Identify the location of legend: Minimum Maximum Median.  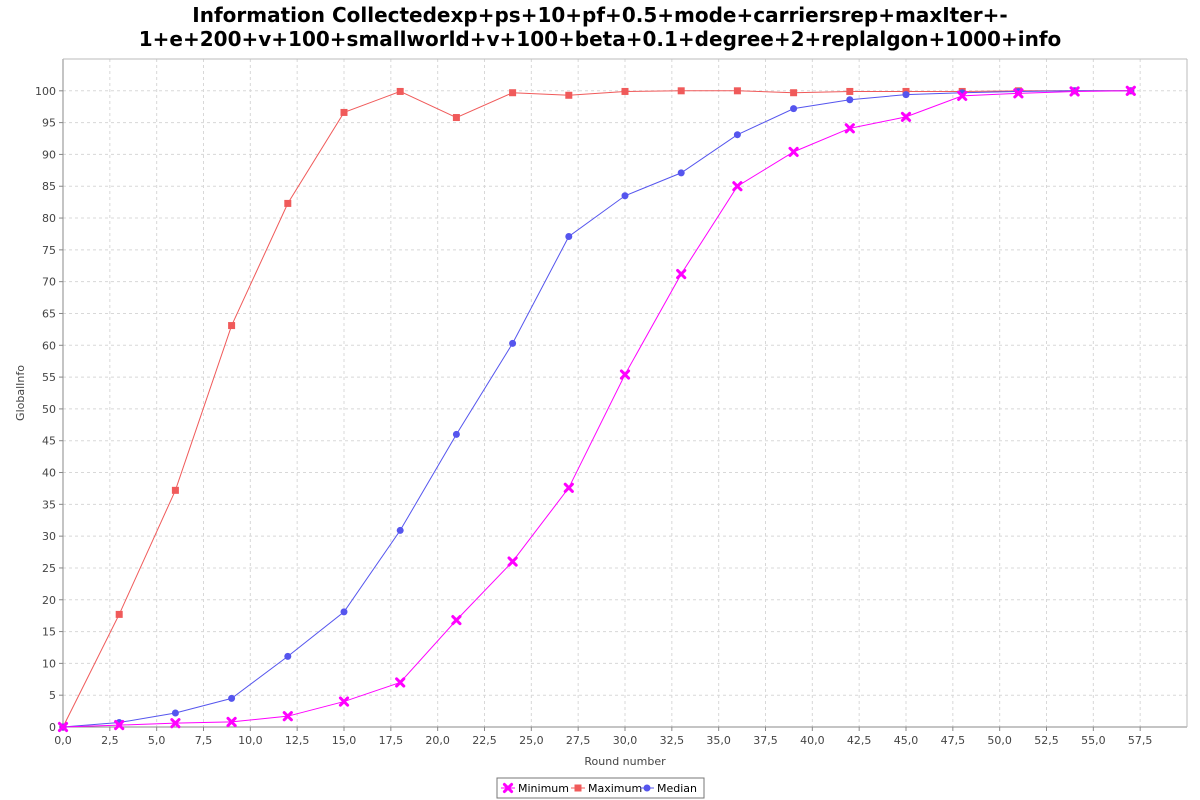
(600, 788).